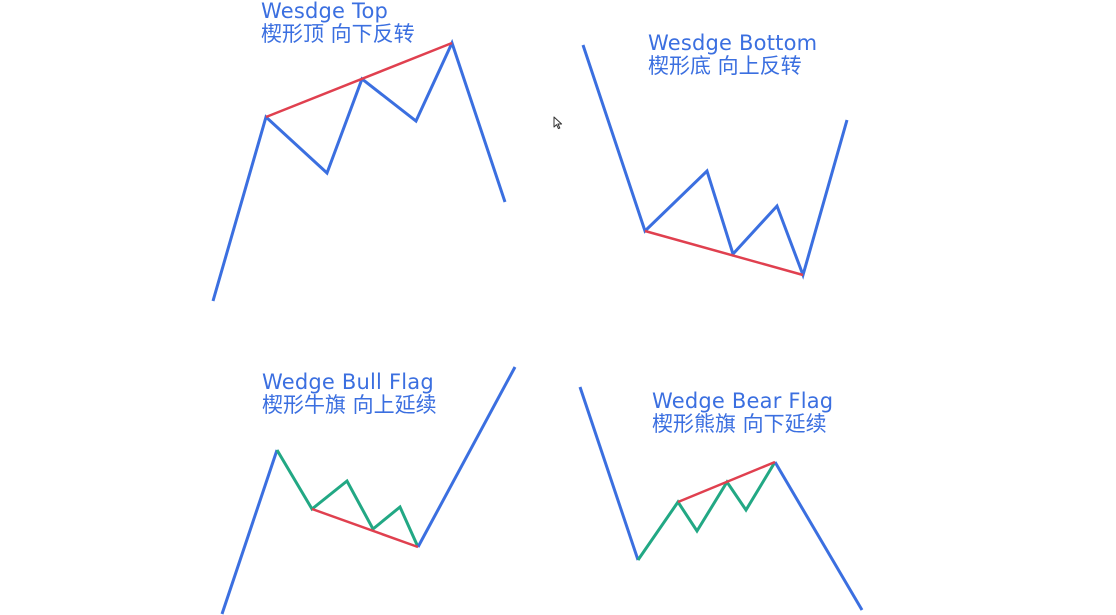  Describe the element at coordinates (347, 498) in the screenshot. I see `bull-flag-pullback-line` at that location.